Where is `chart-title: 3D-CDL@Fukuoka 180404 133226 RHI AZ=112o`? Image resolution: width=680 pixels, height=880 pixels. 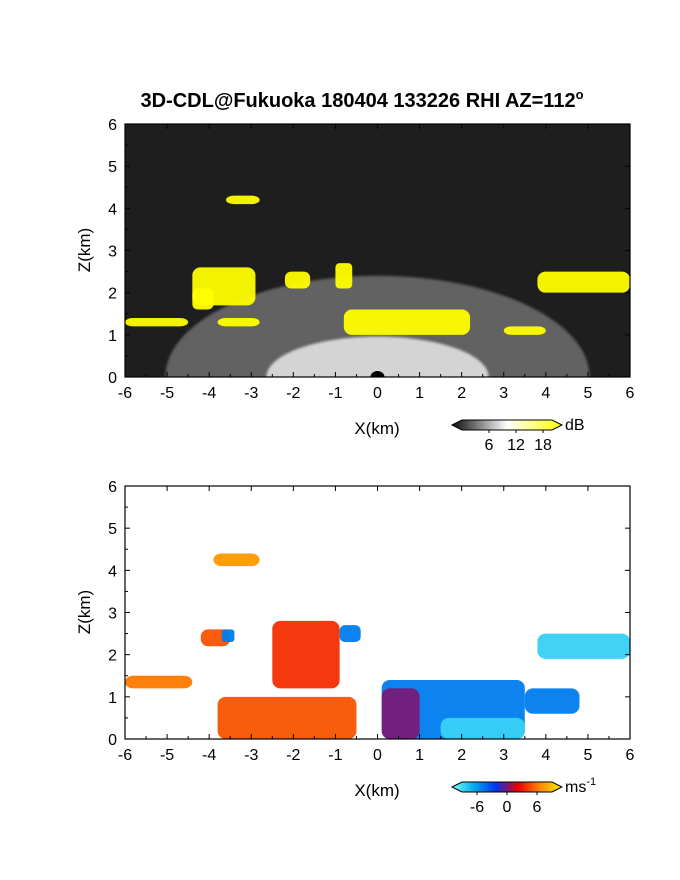 chart-title: 3D-CDL@Fukuoka 180404 133226 RHI AZ=112o is located at coordinates (361, 99).